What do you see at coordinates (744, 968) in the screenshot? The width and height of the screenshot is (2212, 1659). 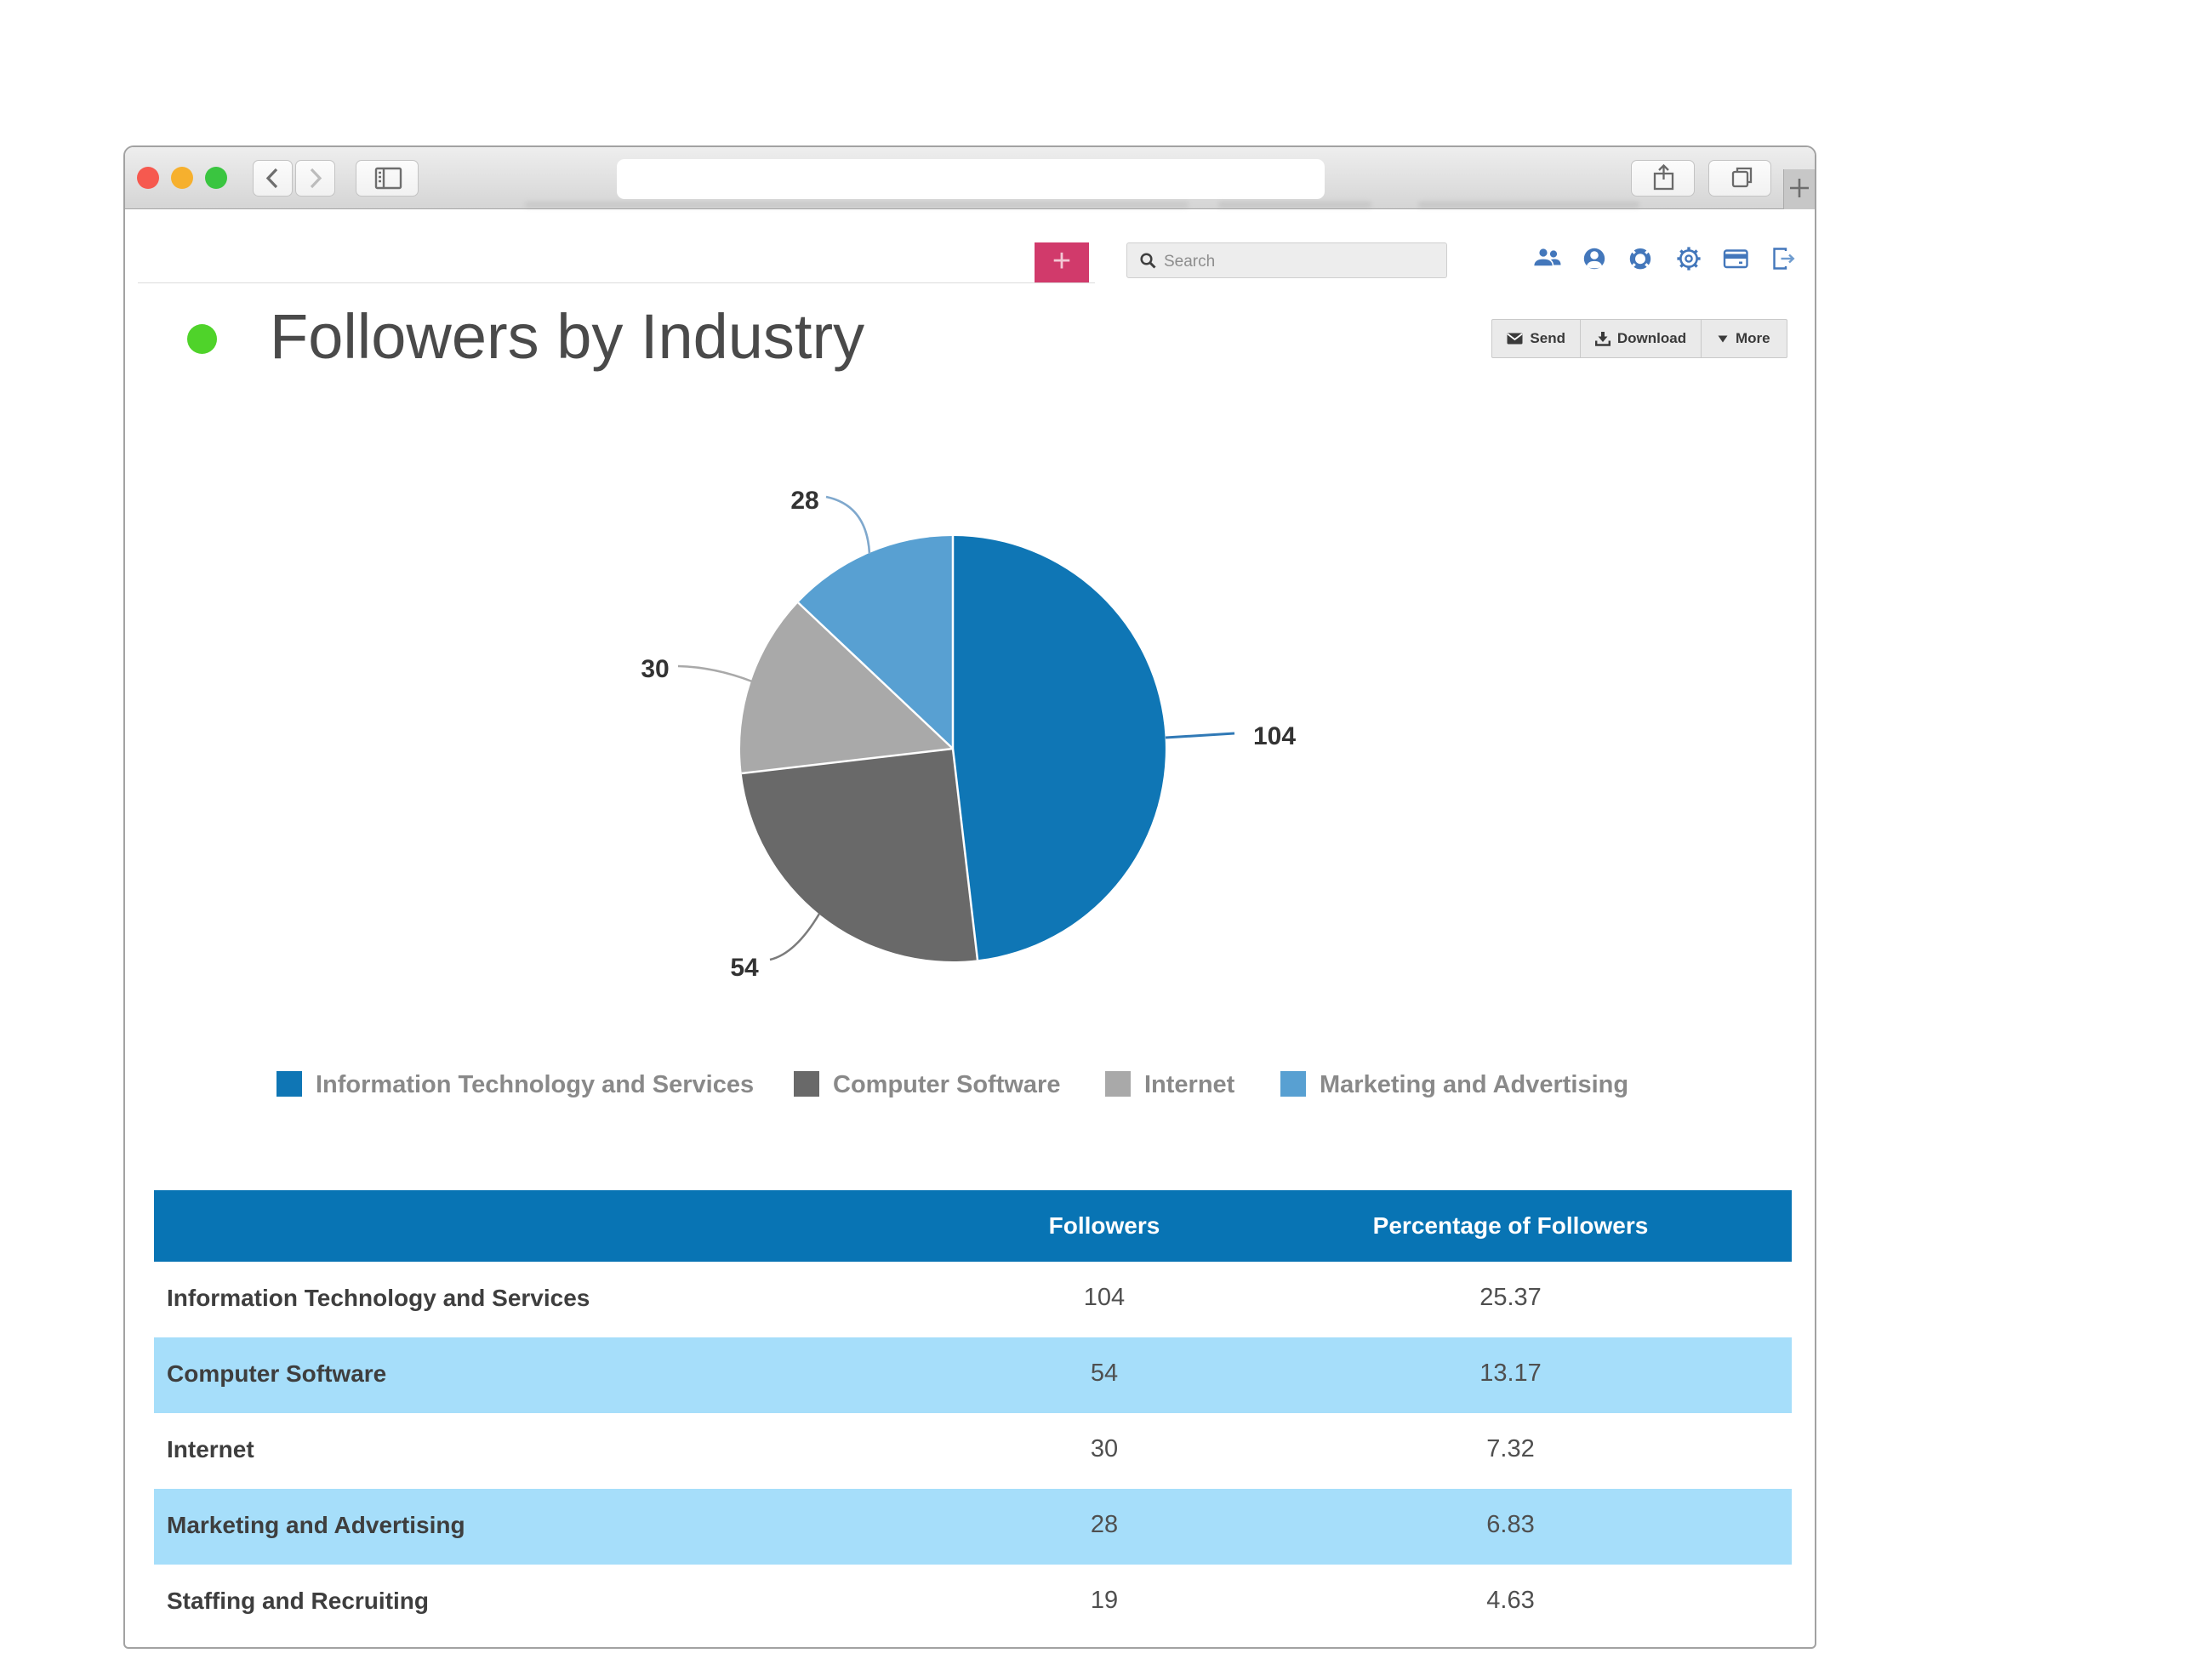 I see `svg-text: 54` at bounding box center [744, 968].